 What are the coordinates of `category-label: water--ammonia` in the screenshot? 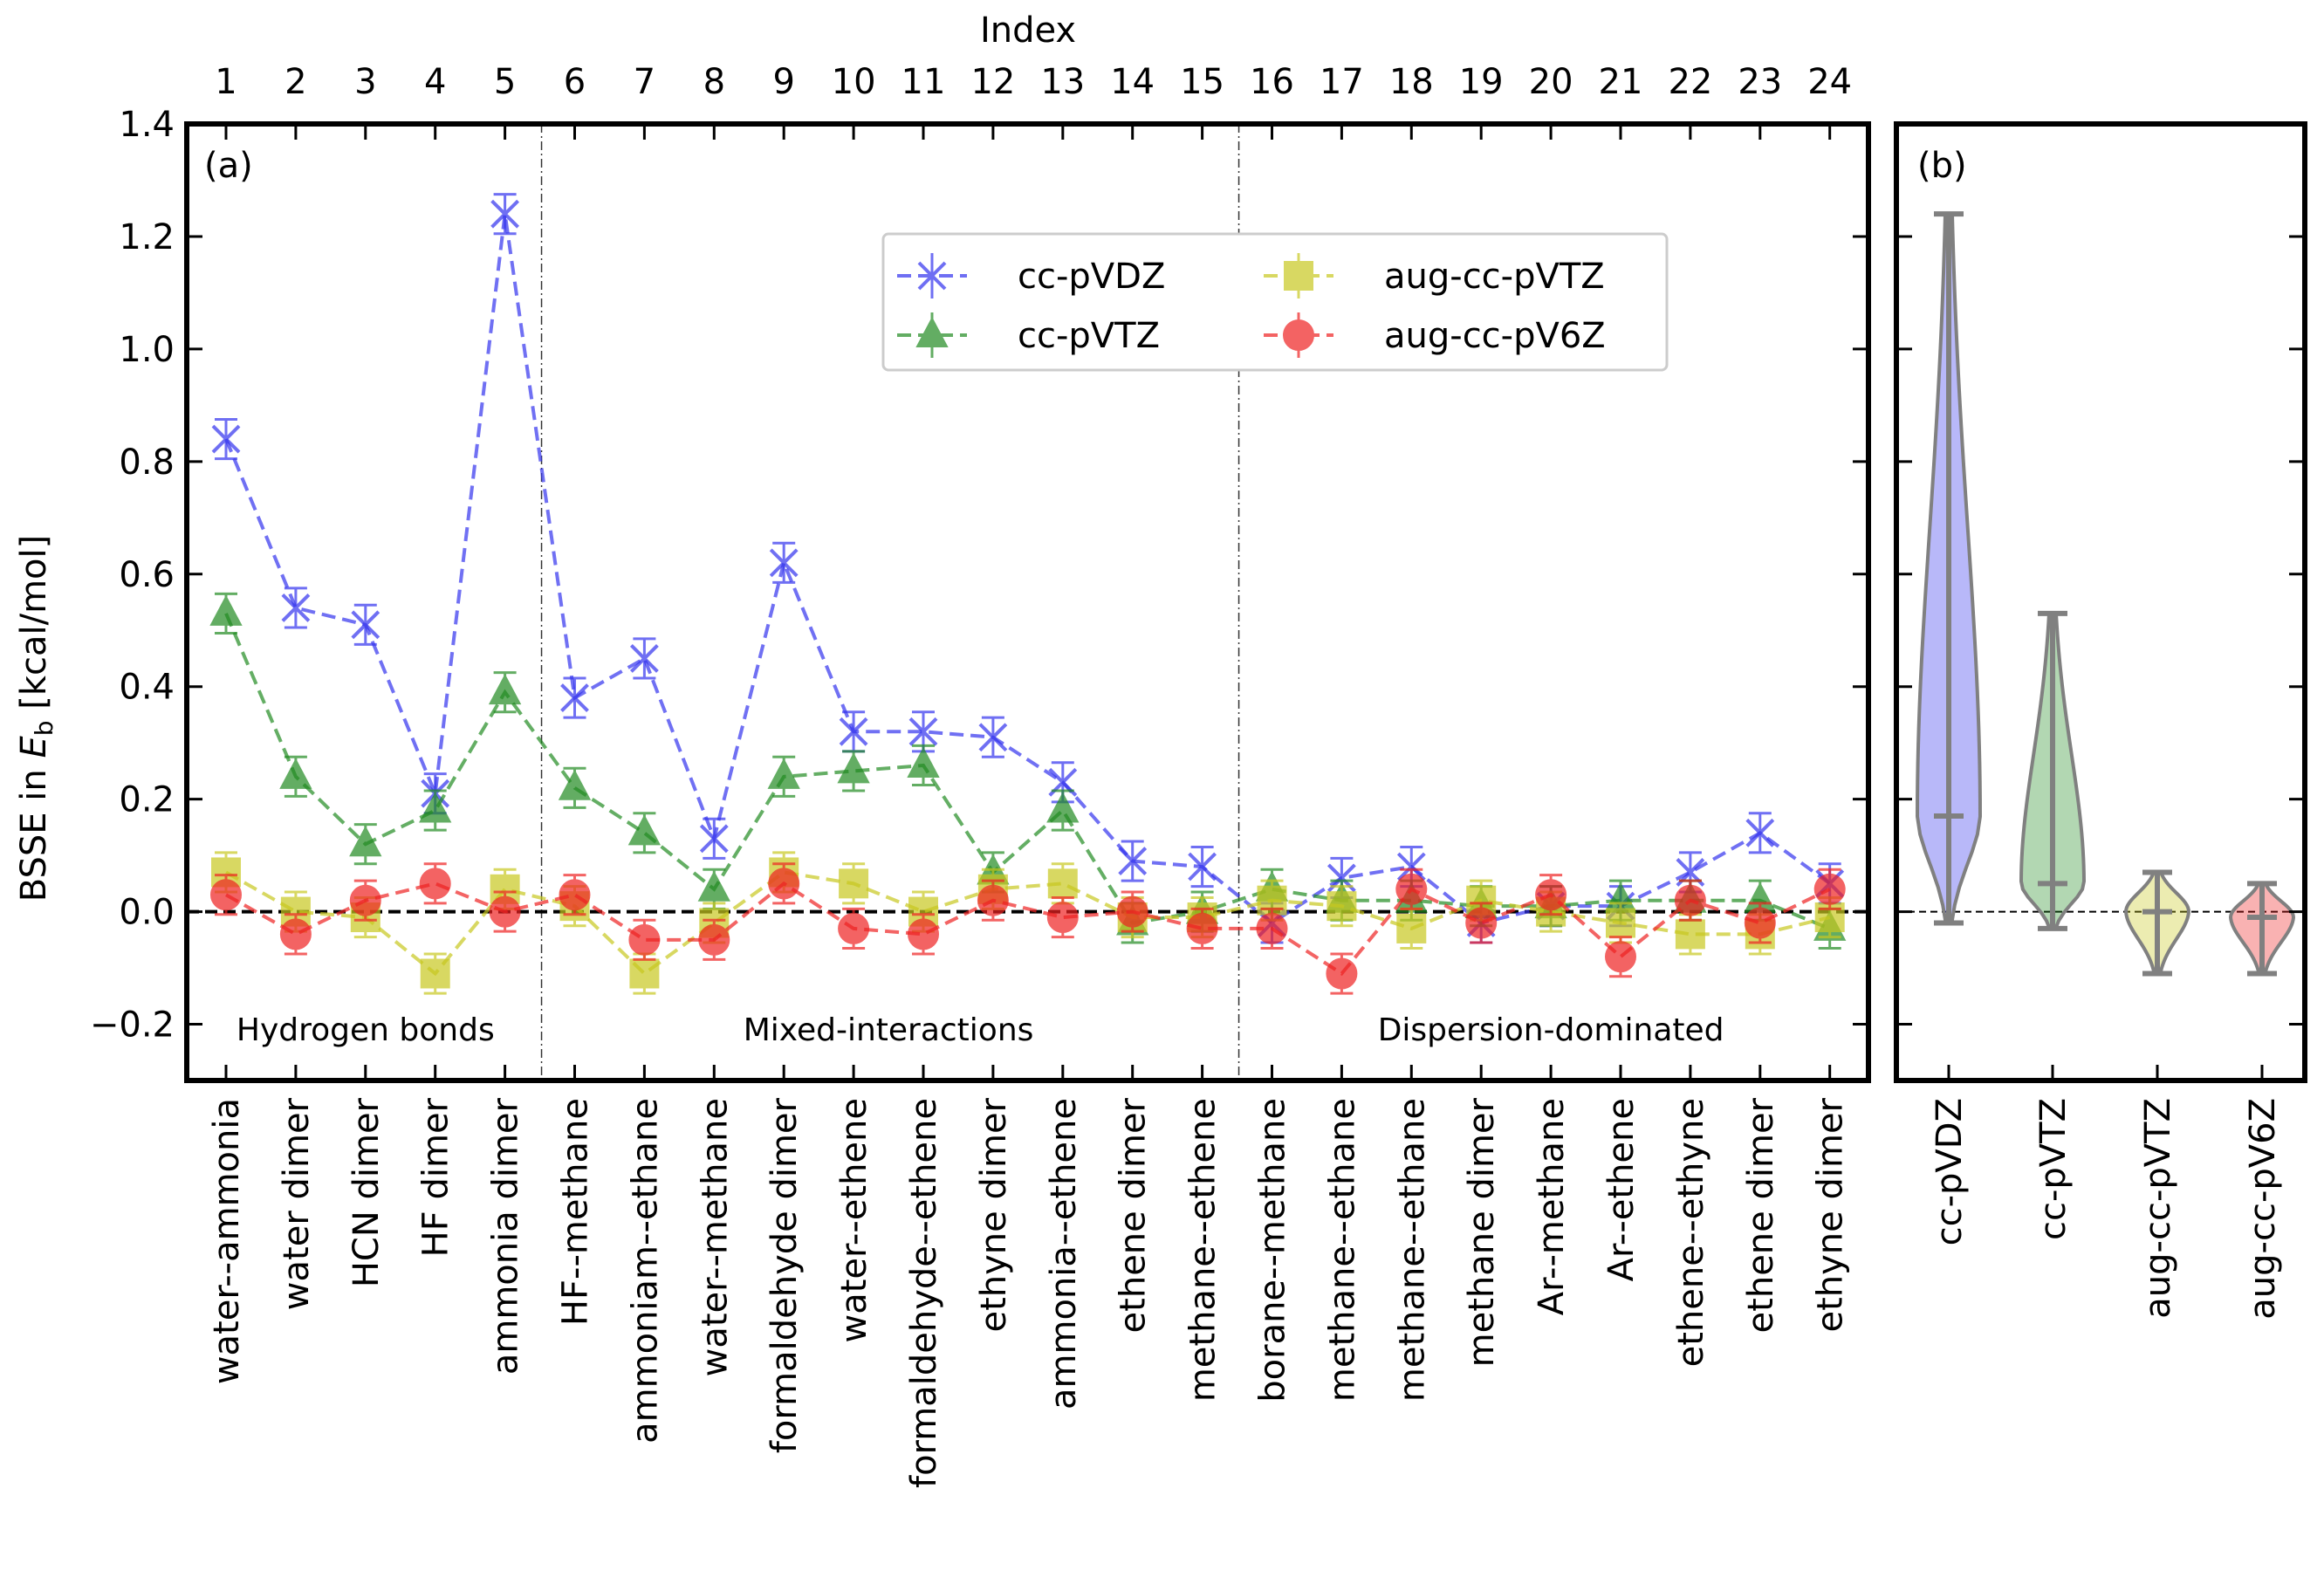 It's located at (227, 1241).